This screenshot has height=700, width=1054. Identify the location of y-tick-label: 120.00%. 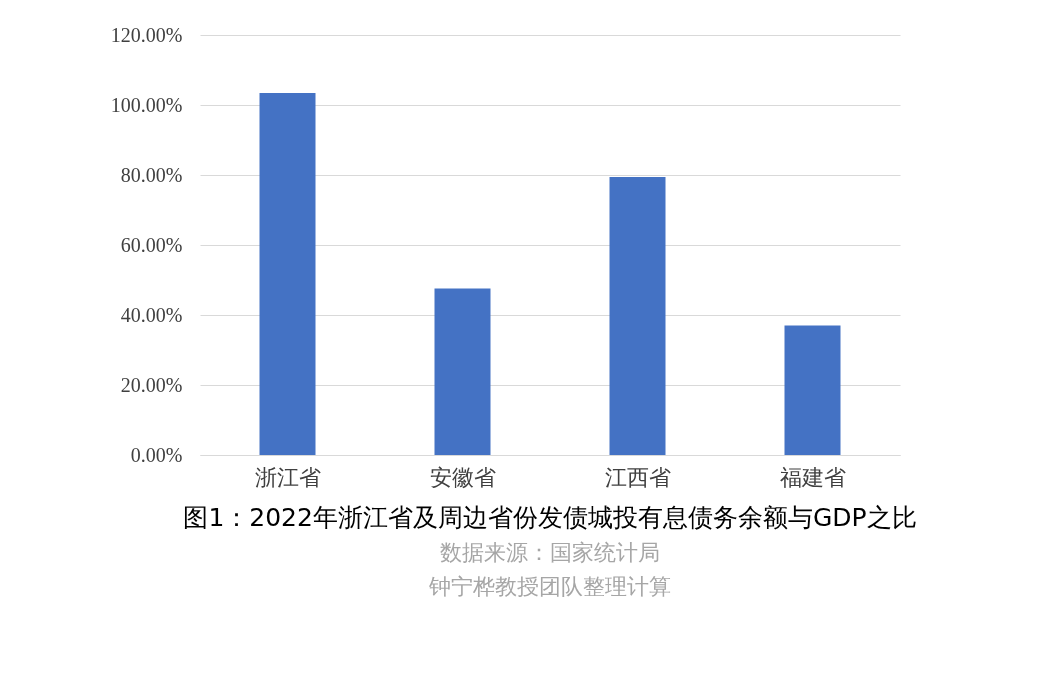
(146, 34).